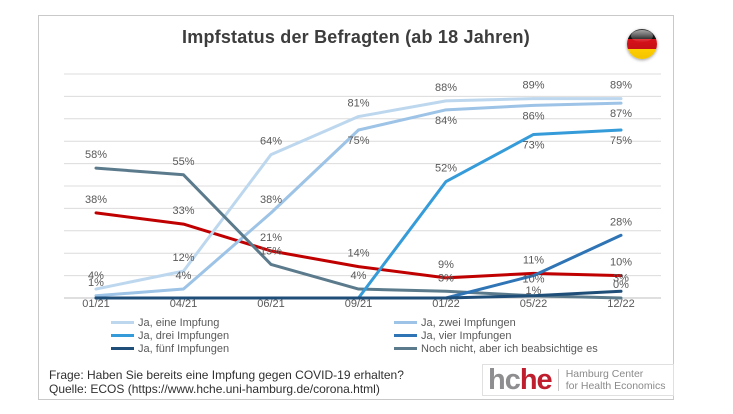 Image resolution: width=733 pixels, height=414 pixels. Describe the element at coordinates (96, 276) in the screenshot. I see `eine-value-label: 4%` at that location.